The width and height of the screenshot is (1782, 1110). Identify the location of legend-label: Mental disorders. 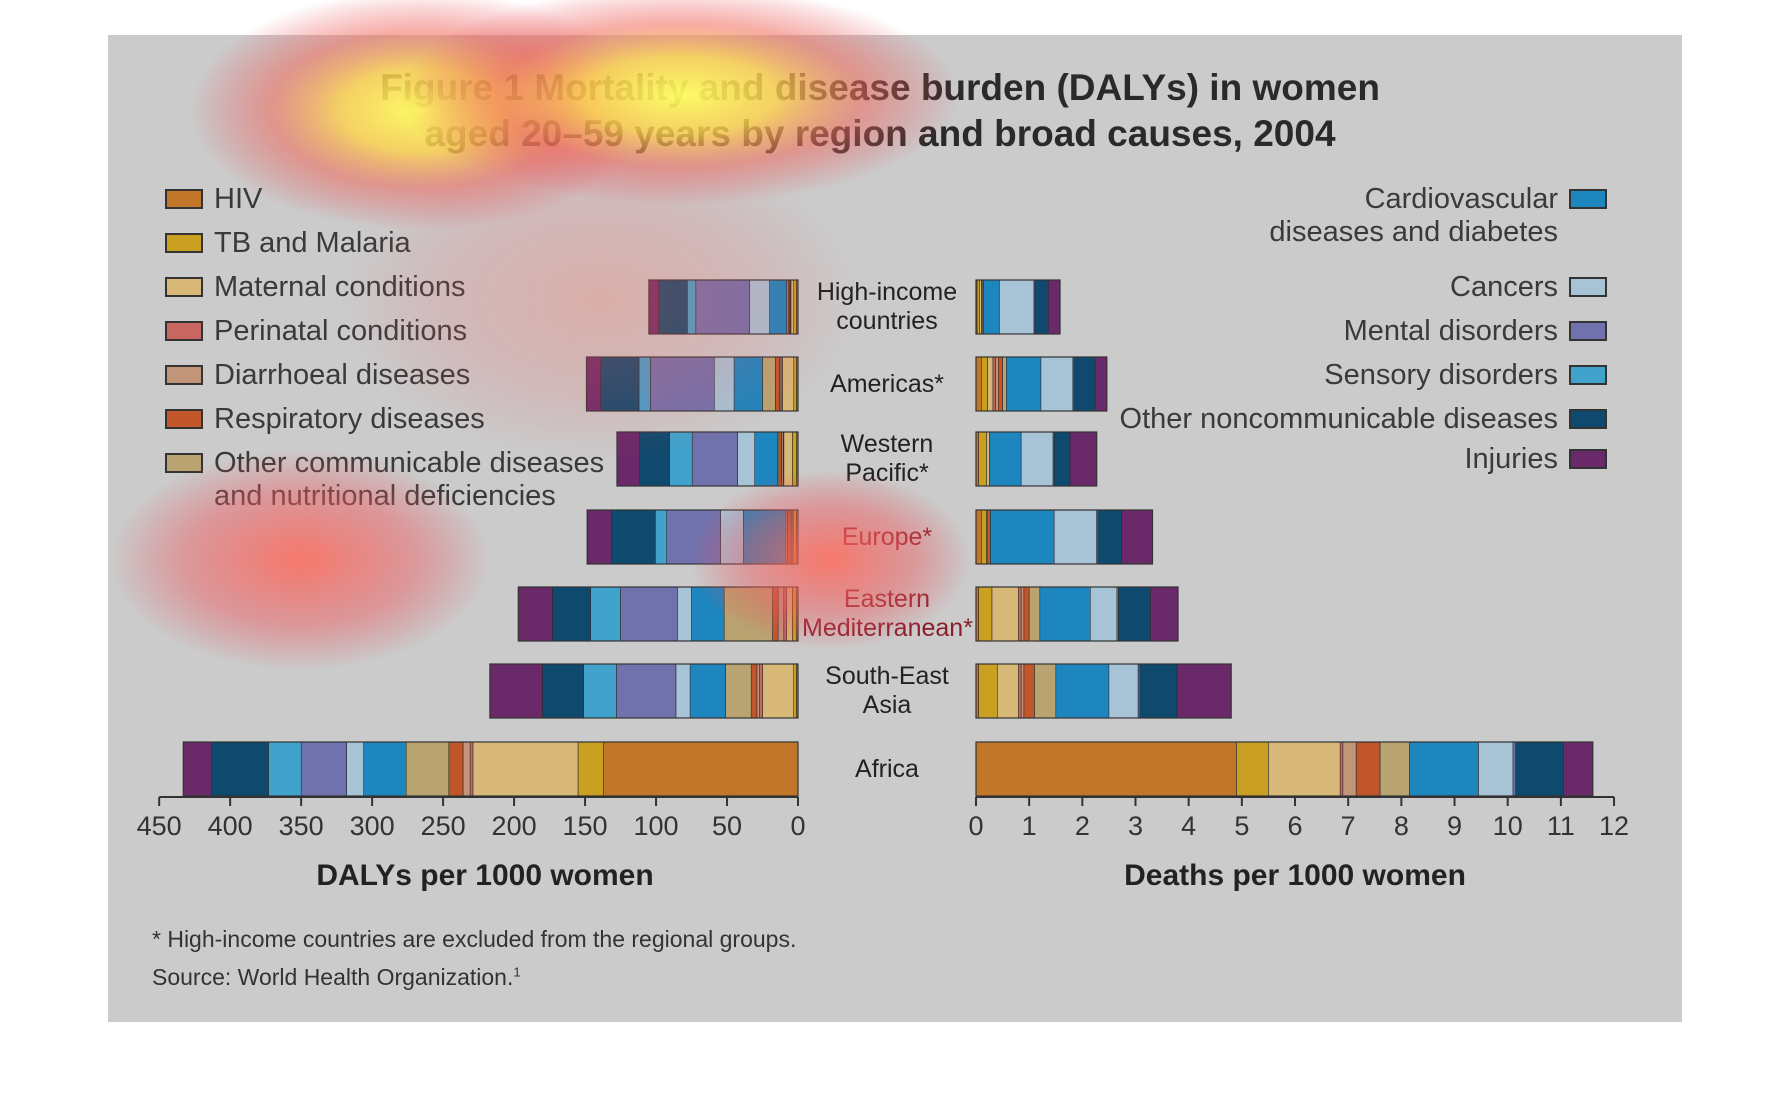
(1450, 331).